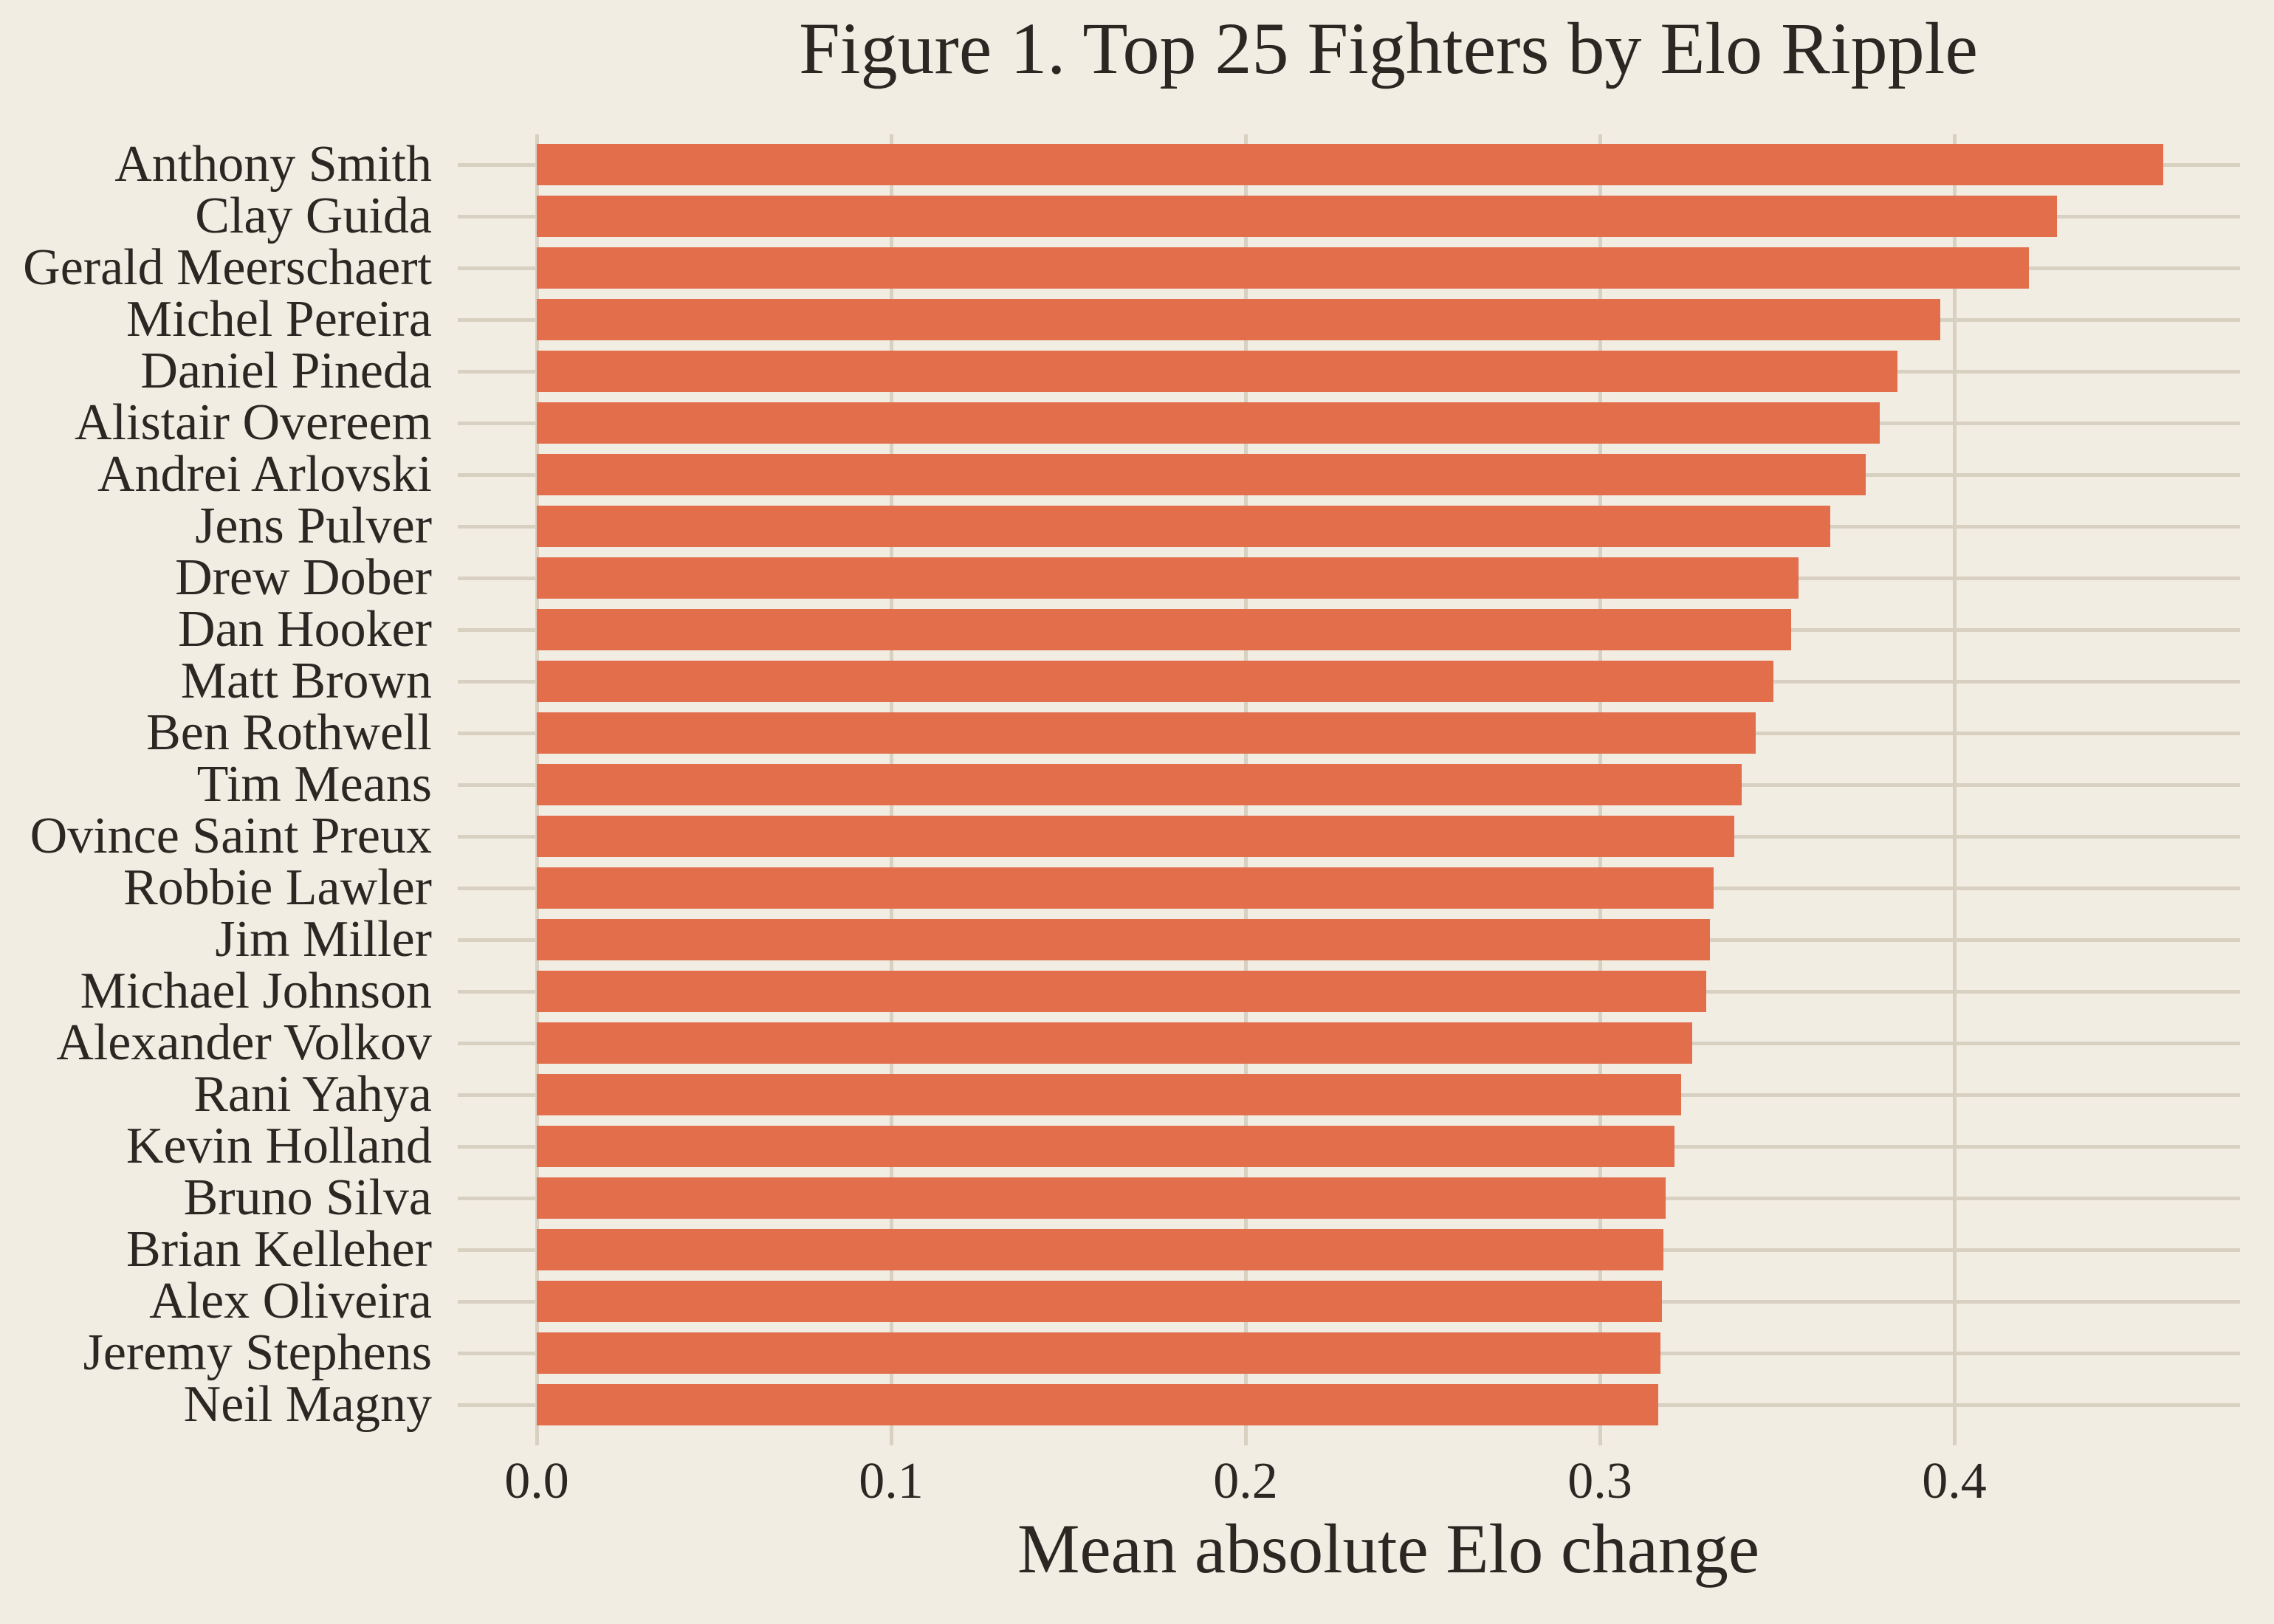 This screenshot has height=1624, width=2274. Describe the element at coordinates (1101, 1198) in the screenshot. I see `bar-bruno-silva` at that location.